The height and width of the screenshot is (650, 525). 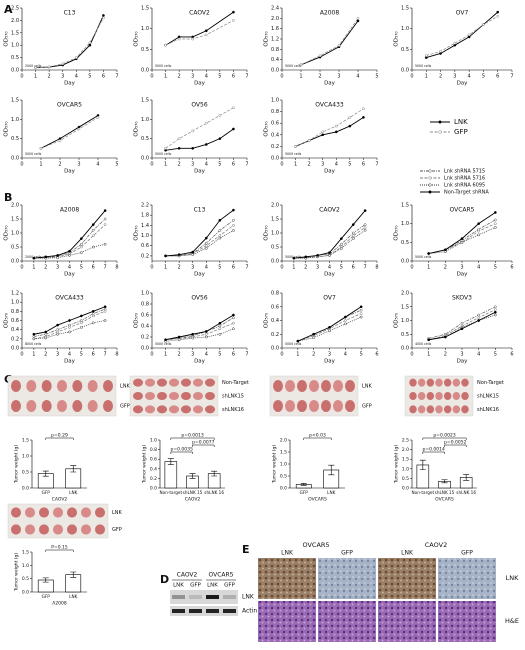 What do you see at coordinates (192, 438) in the screenshot?
I see `bracket` at bounding box center [192, 438].